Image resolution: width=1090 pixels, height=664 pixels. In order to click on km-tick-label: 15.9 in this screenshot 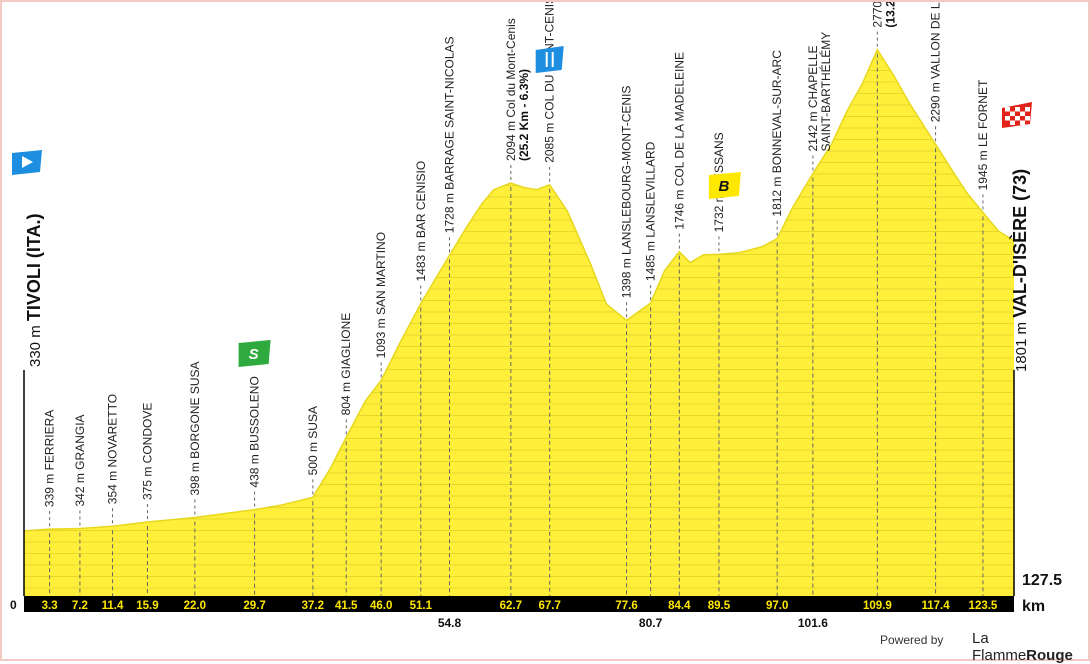, I will do `click(147, 606)`.